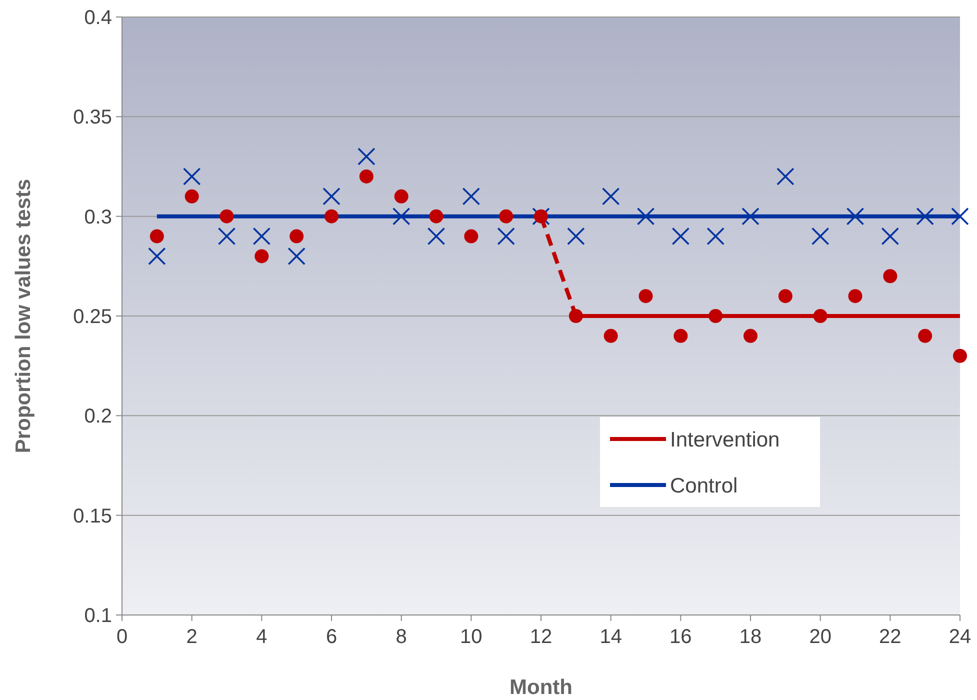 Image resolution: width=977 pixels, height=700 pixels. I want to click on y-tick-label: 0.1, so click(98, 616).